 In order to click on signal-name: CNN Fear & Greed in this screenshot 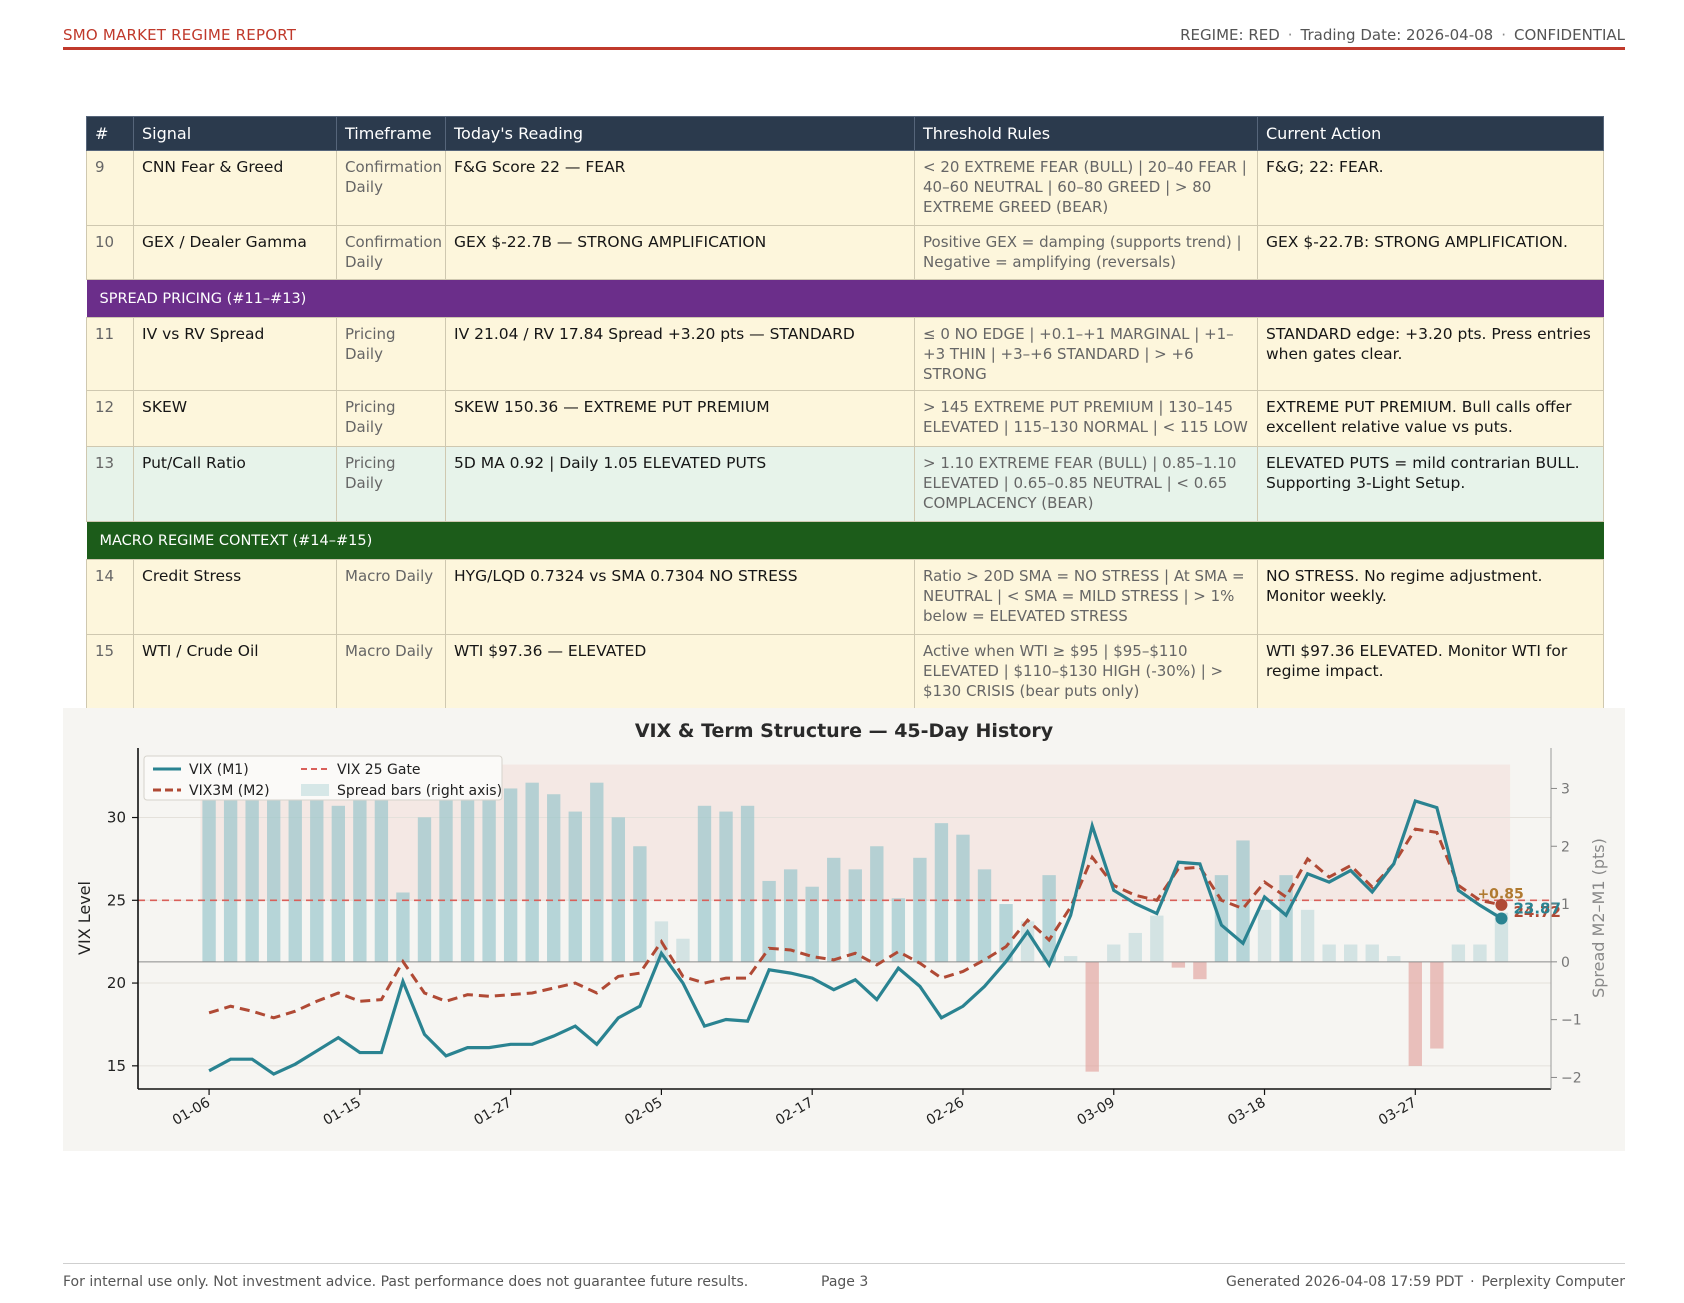, I will do `click(235, 188)`.